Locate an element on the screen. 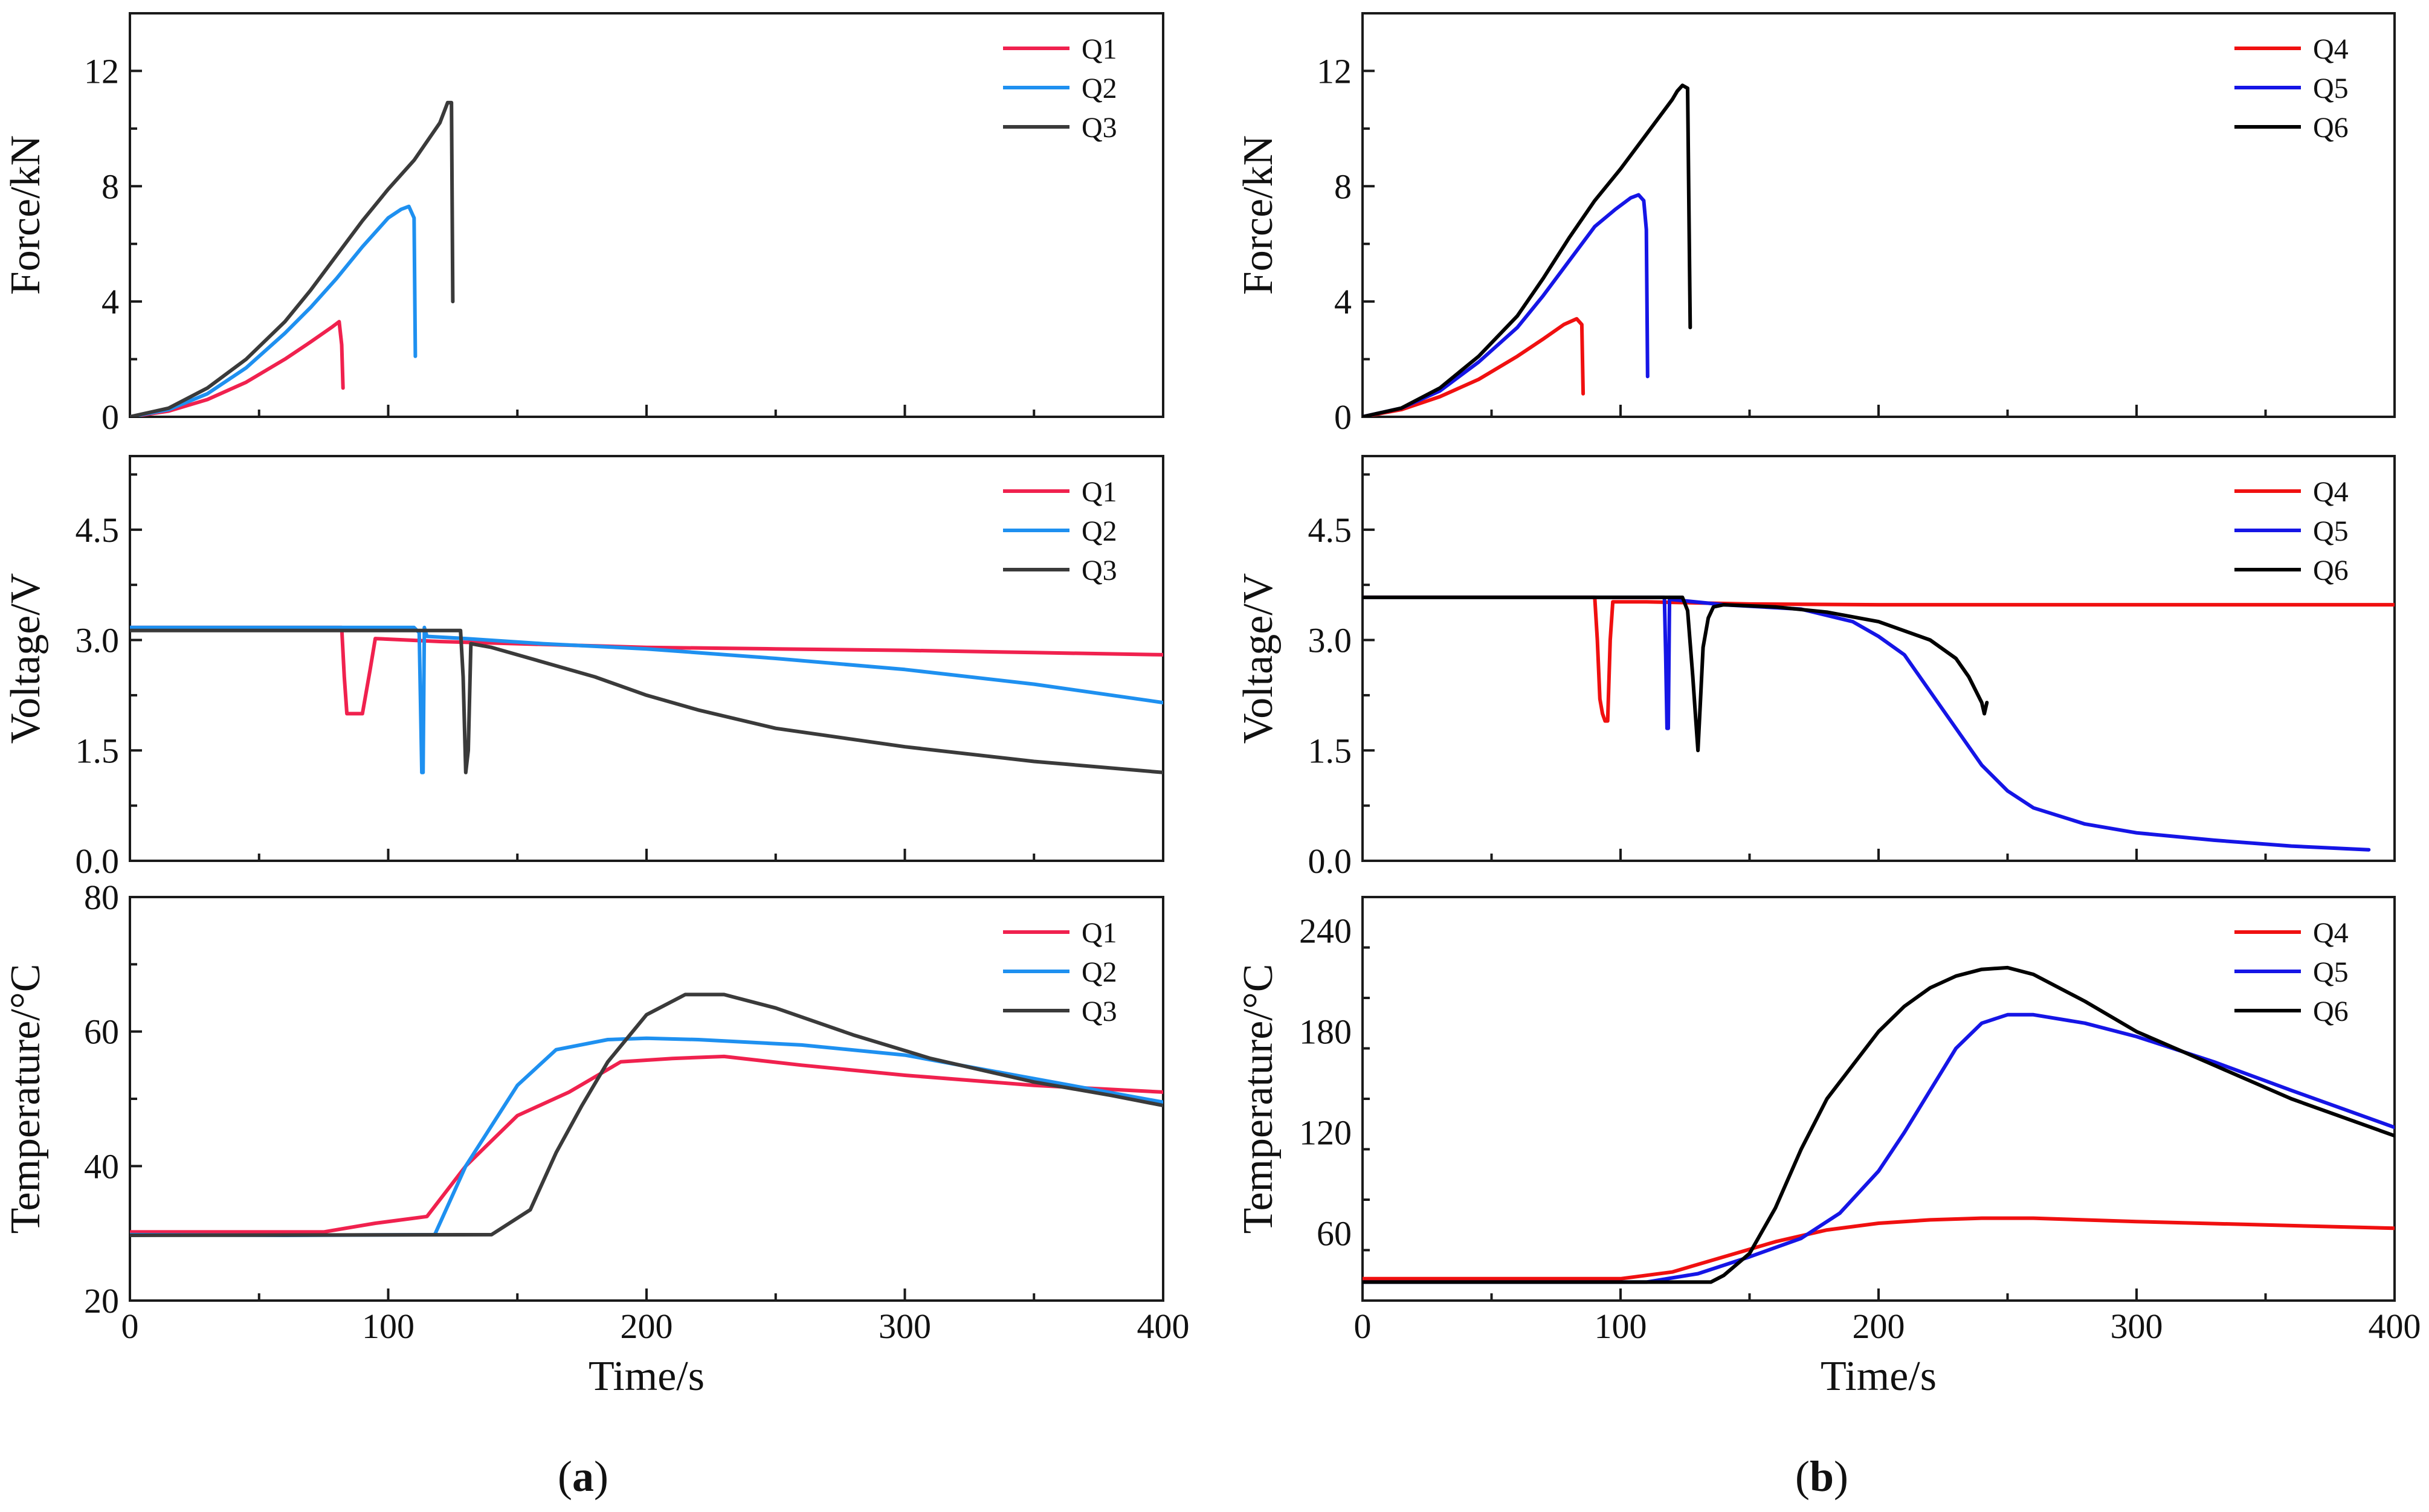  chart-b-force: 0 4 8 12 Force/kN Q4 Q5 Q6 is located at coordinates (1816, 224).